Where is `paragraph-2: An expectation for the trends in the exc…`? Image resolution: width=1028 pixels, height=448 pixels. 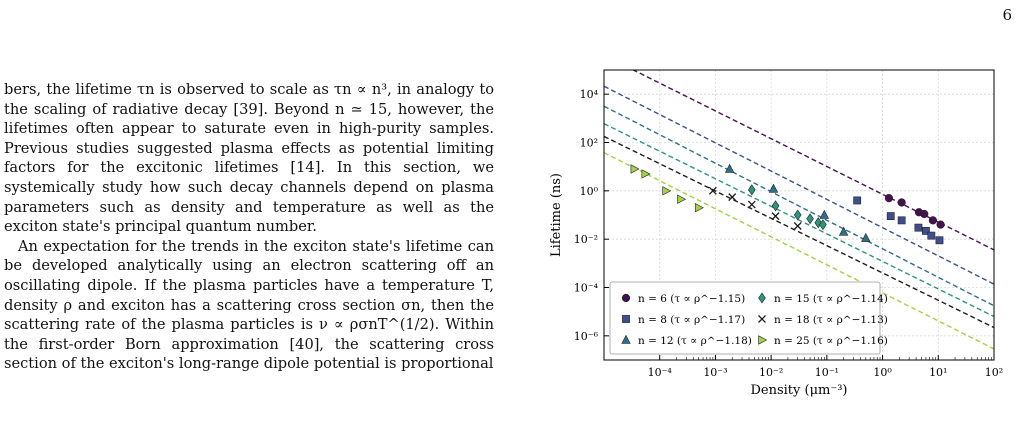 paragraph-2: An expectation for the trends in the exc… is located at coordinates (249, 305).